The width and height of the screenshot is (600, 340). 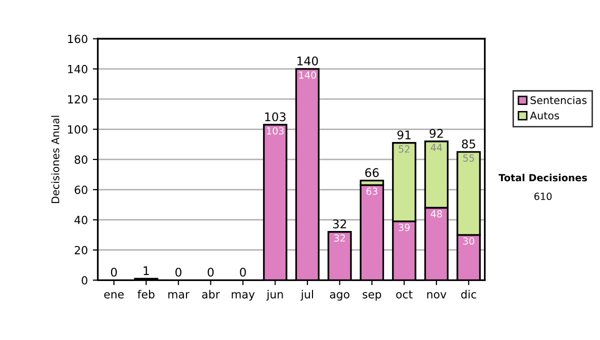 I want to click on y-tick-label: 160, so click(x=78, y=39).